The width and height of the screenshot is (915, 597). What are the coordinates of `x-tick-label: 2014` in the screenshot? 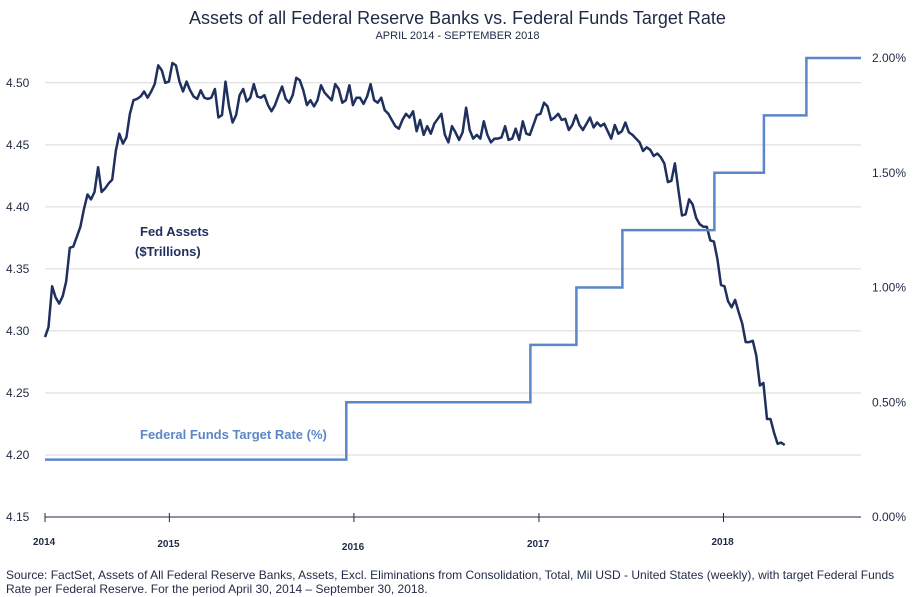 It's located at (44, 542).